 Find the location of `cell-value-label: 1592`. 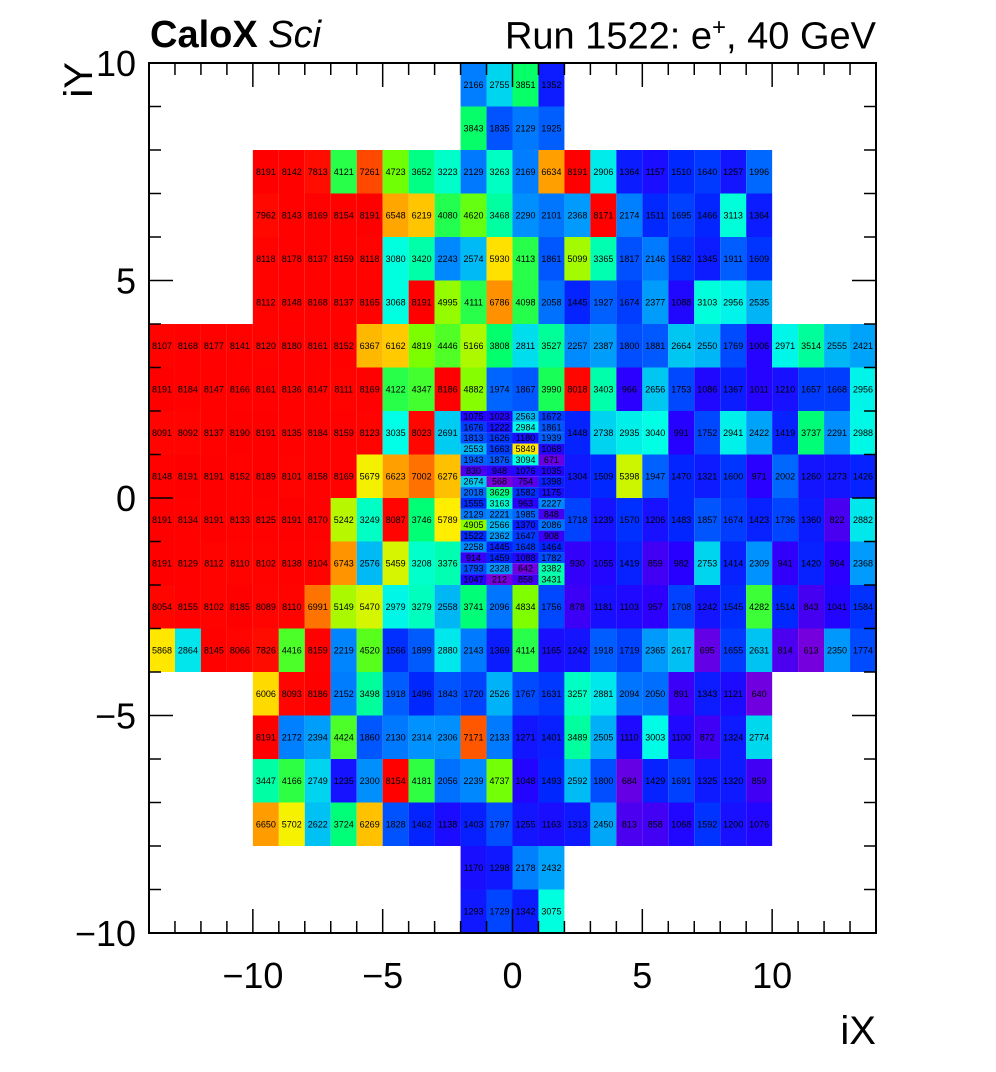

cell-value-label: 1592 is located at coordinates (707, 824).